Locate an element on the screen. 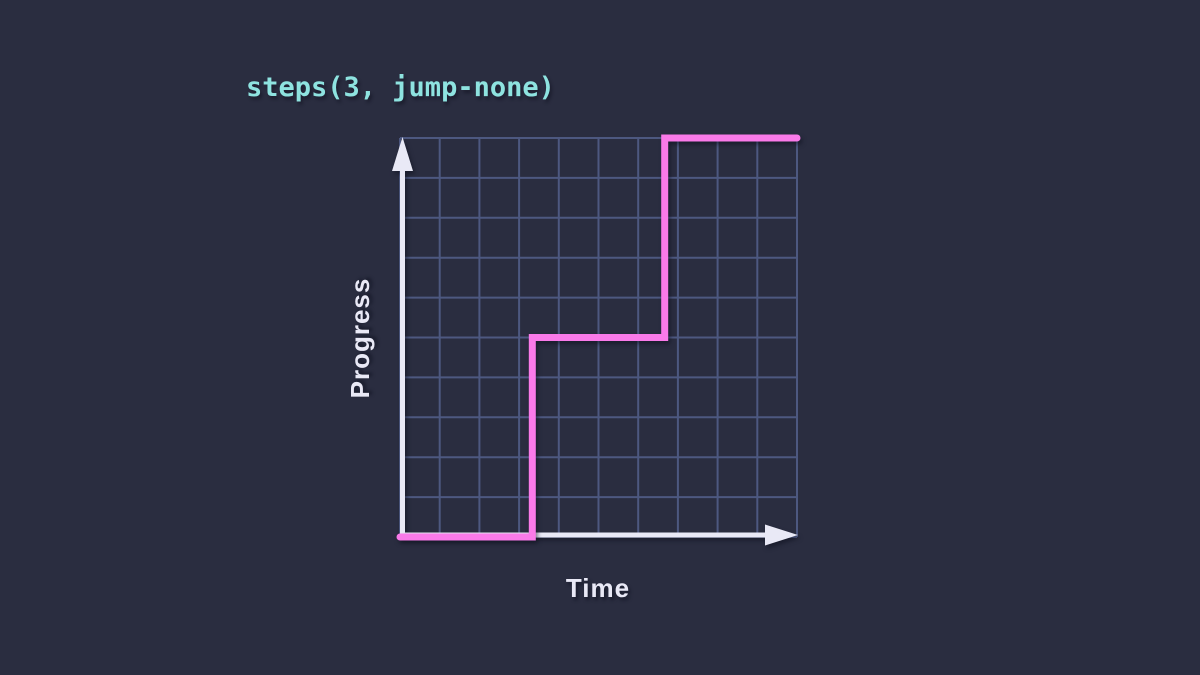 The height and width of the screenshot is (675, 1200). x-axis-label: Time is located at coordinates (598, 588).